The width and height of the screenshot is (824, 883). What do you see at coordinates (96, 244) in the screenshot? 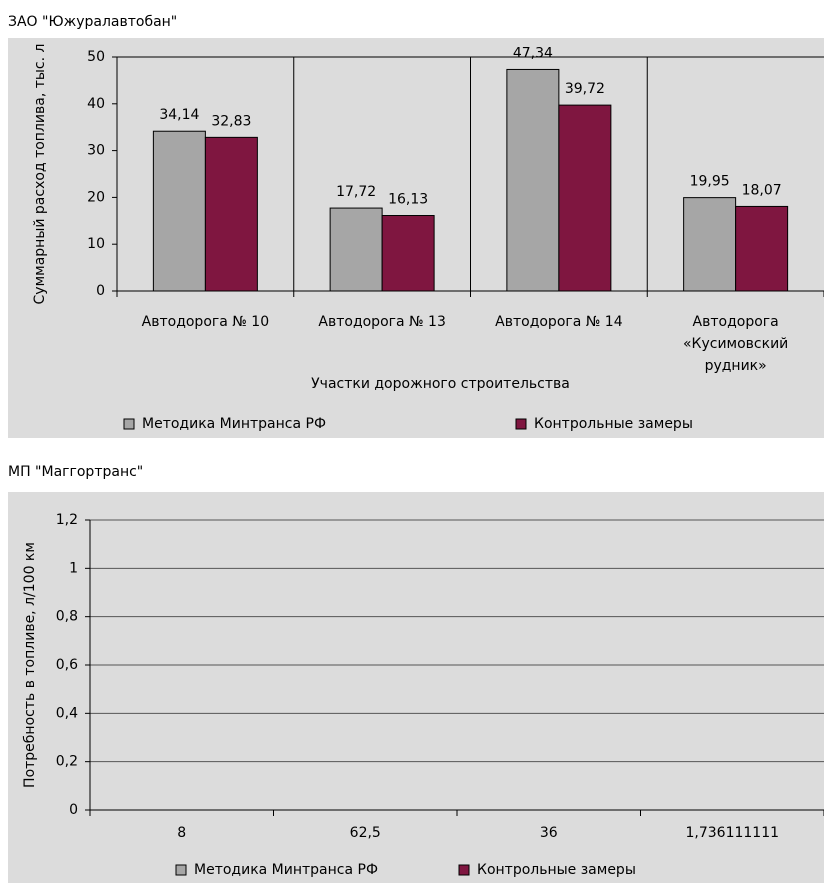
I see `y-tick-label: 10` at bounding box center [96, 244].